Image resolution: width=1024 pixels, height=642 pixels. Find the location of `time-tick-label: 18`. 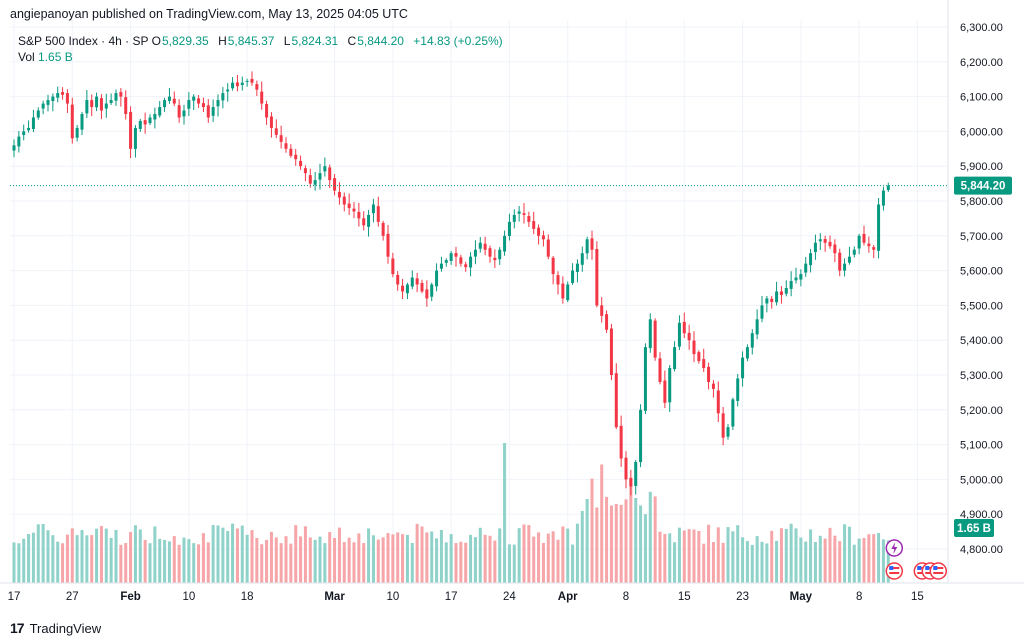

time-tick-label: 18 is located at coordinates (247, 597).